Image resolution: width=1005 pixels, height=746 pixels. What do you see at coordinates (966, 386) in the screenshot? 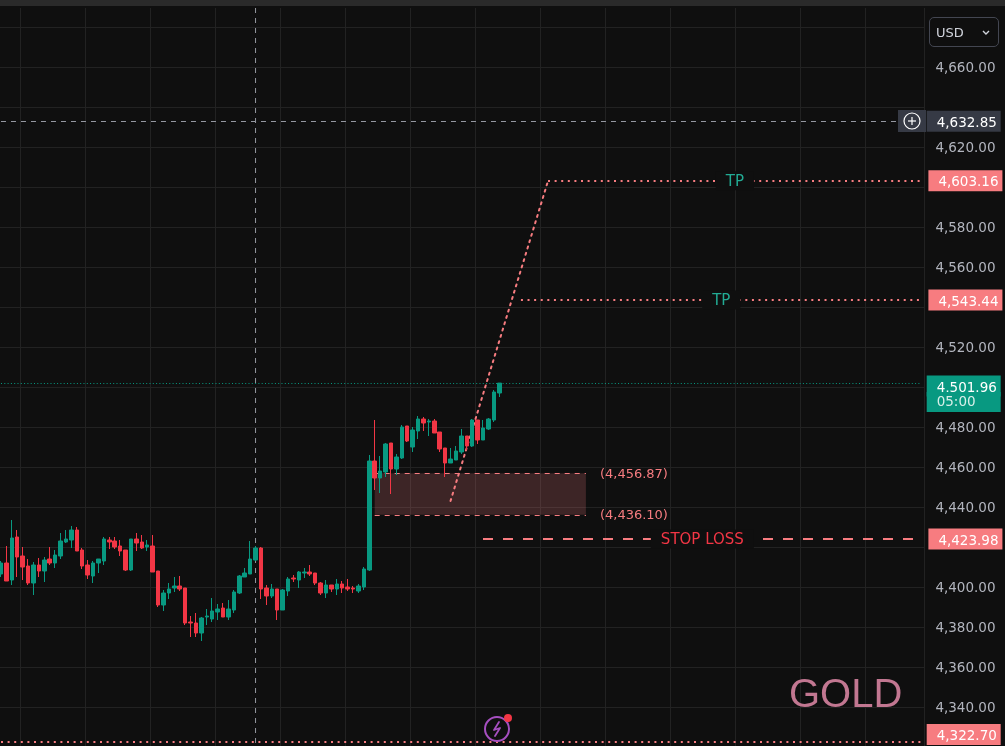
I see `ref-line-label: 4,501.96` at bounding box center [966, 386].